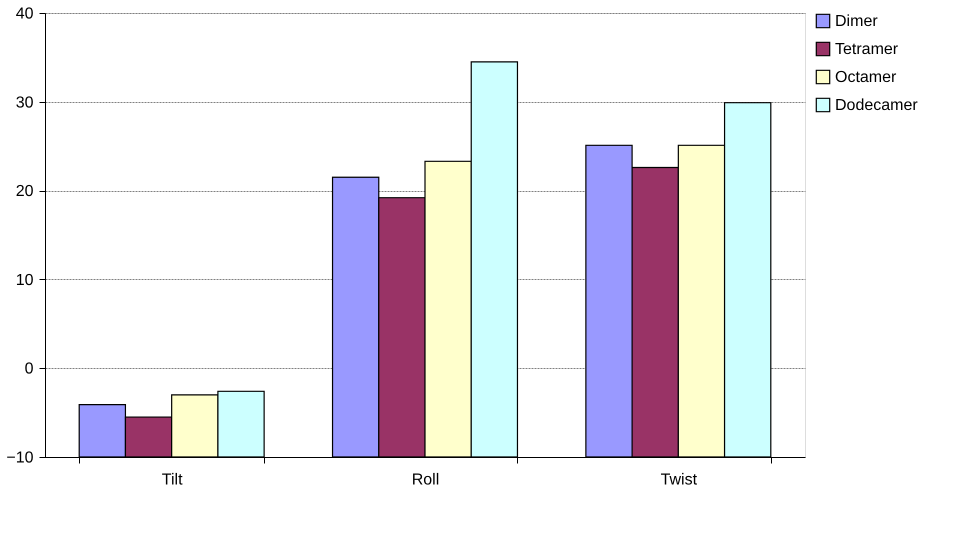  I want to click on y-tick-label: 10, so click(25, 280).